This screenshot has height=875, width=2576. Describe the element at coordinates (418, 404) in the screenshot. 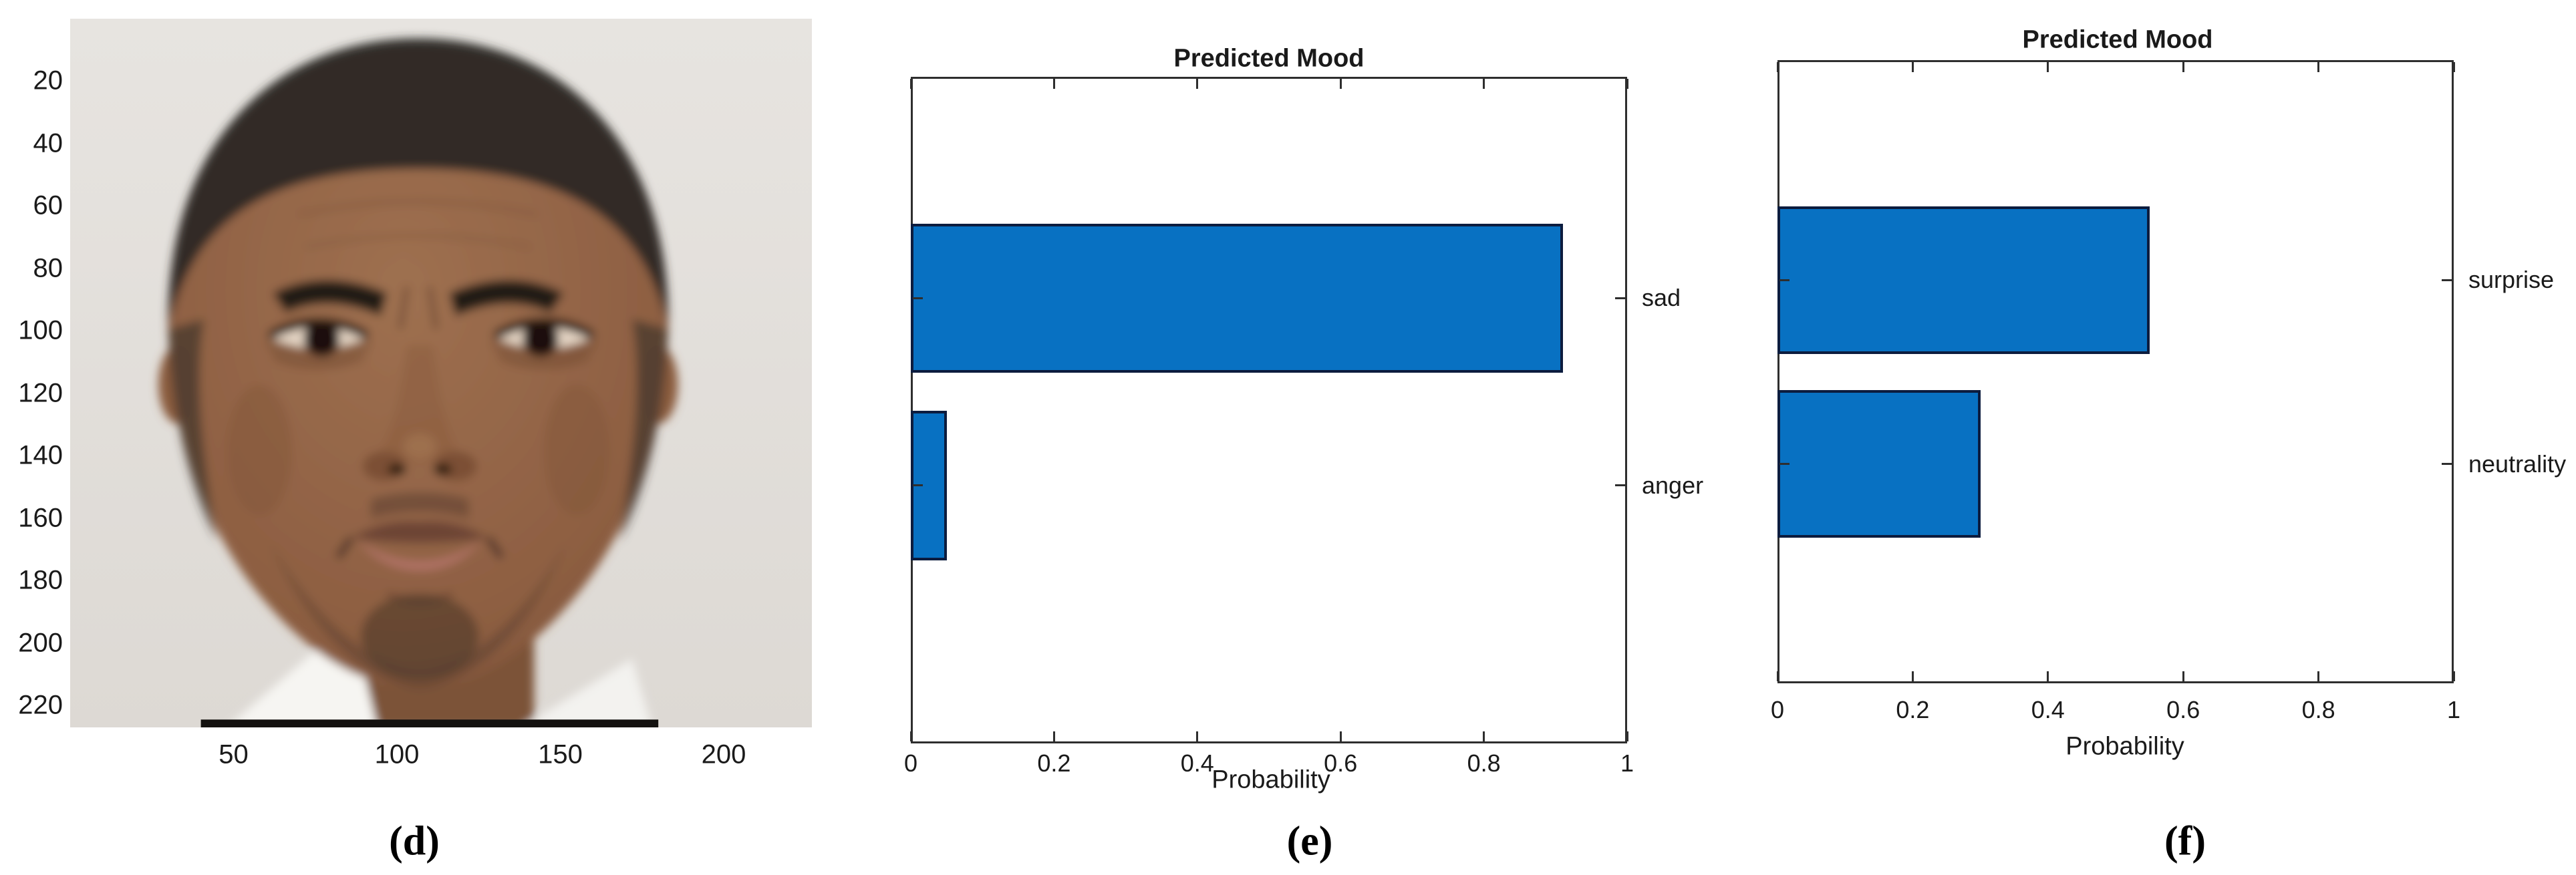

I see `nose` at that location.